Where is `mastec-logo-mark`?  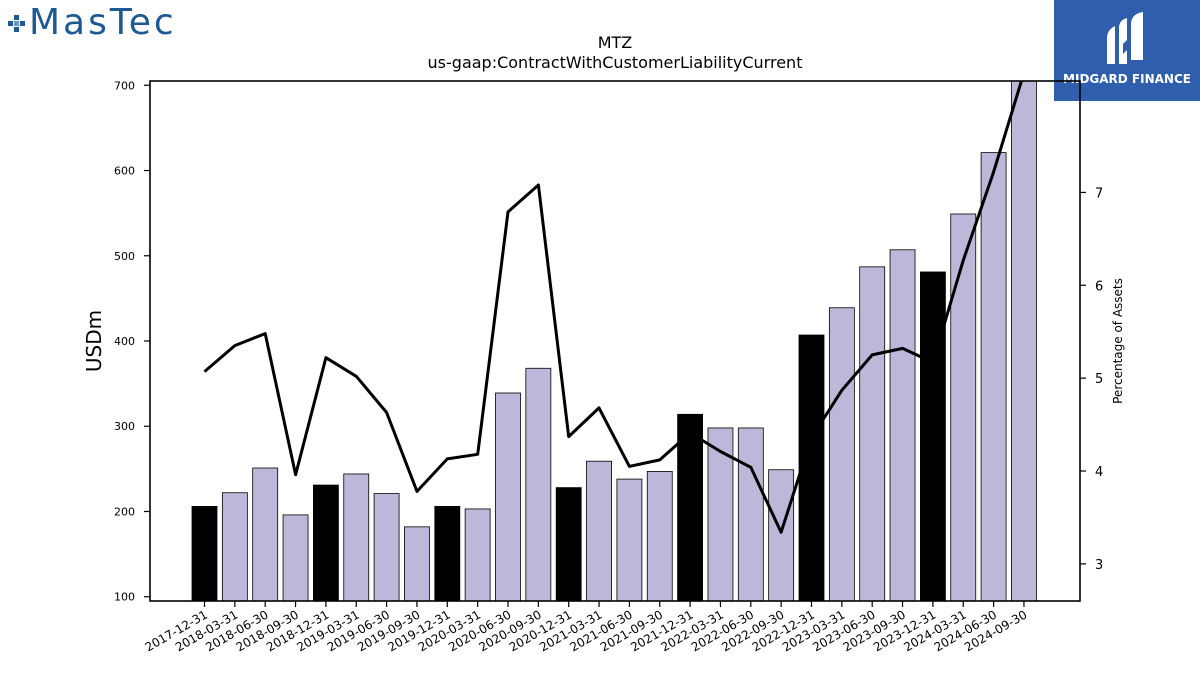 mastec-logo-mark is located at coordinates (16, 23).